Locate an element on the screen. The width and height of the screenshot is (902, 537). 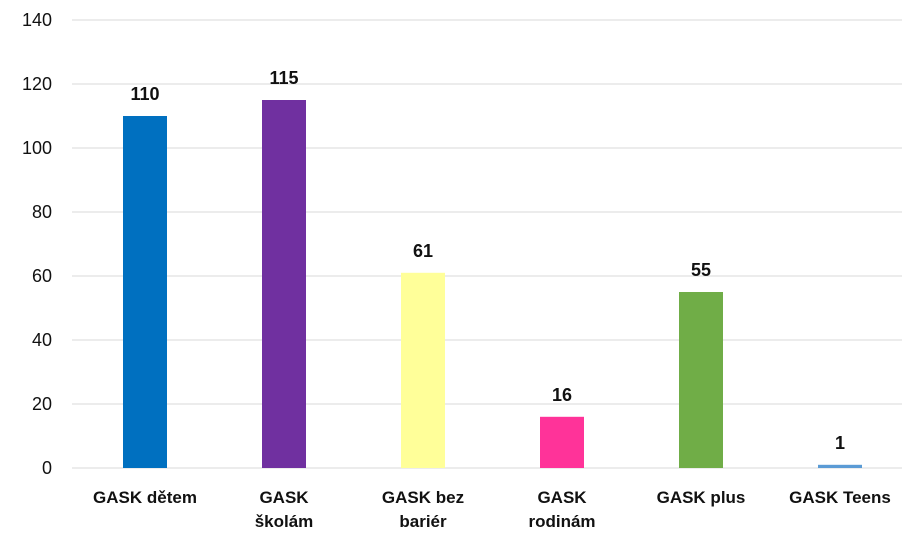
x-tick-label-line: GASK bez is located at coordinates (423, 497).